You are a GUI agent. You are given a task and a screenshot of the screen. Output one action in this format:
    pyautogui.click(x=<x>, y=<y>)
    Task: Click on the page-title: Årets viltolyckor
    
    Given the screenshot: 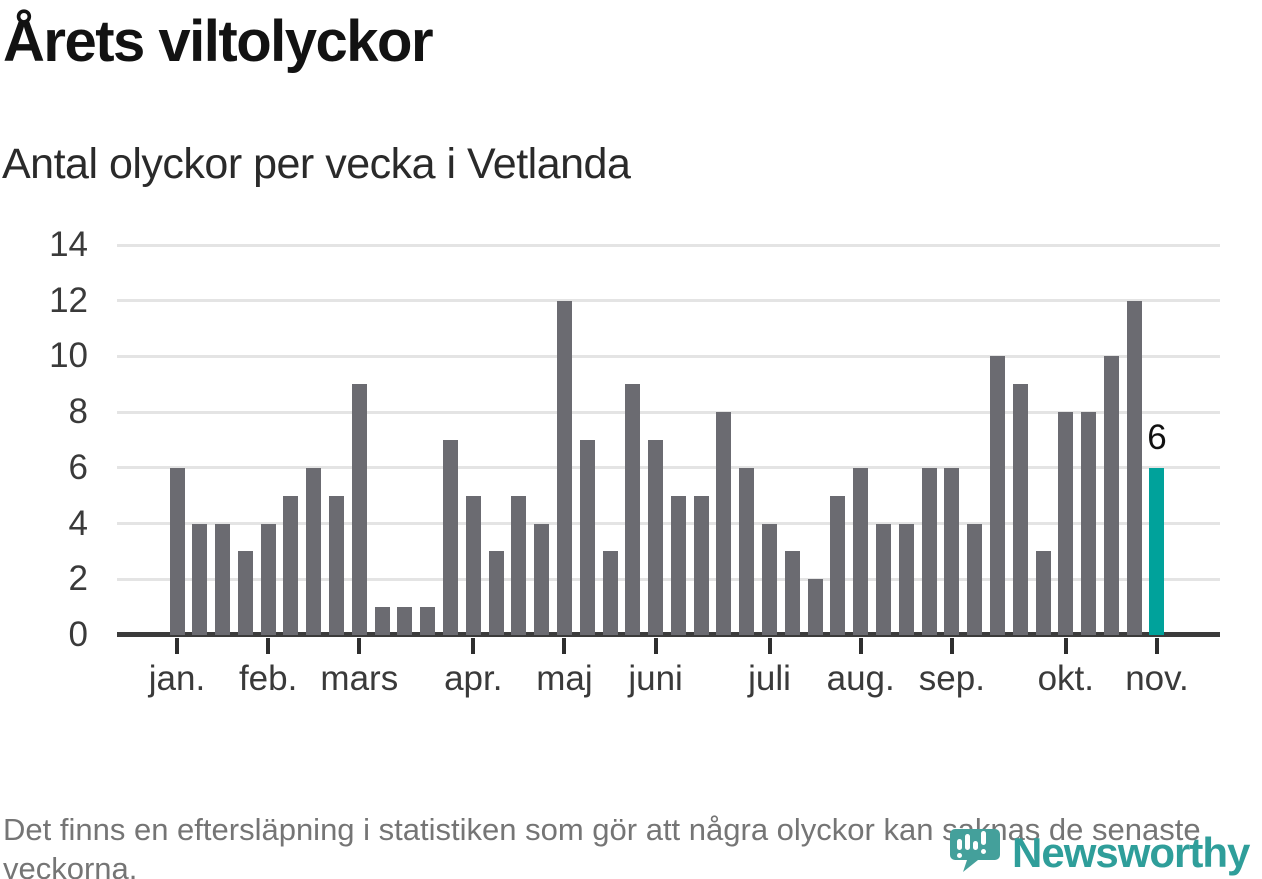 What is the action you would take?
    pyautogui.click(x=218, y=41)
    